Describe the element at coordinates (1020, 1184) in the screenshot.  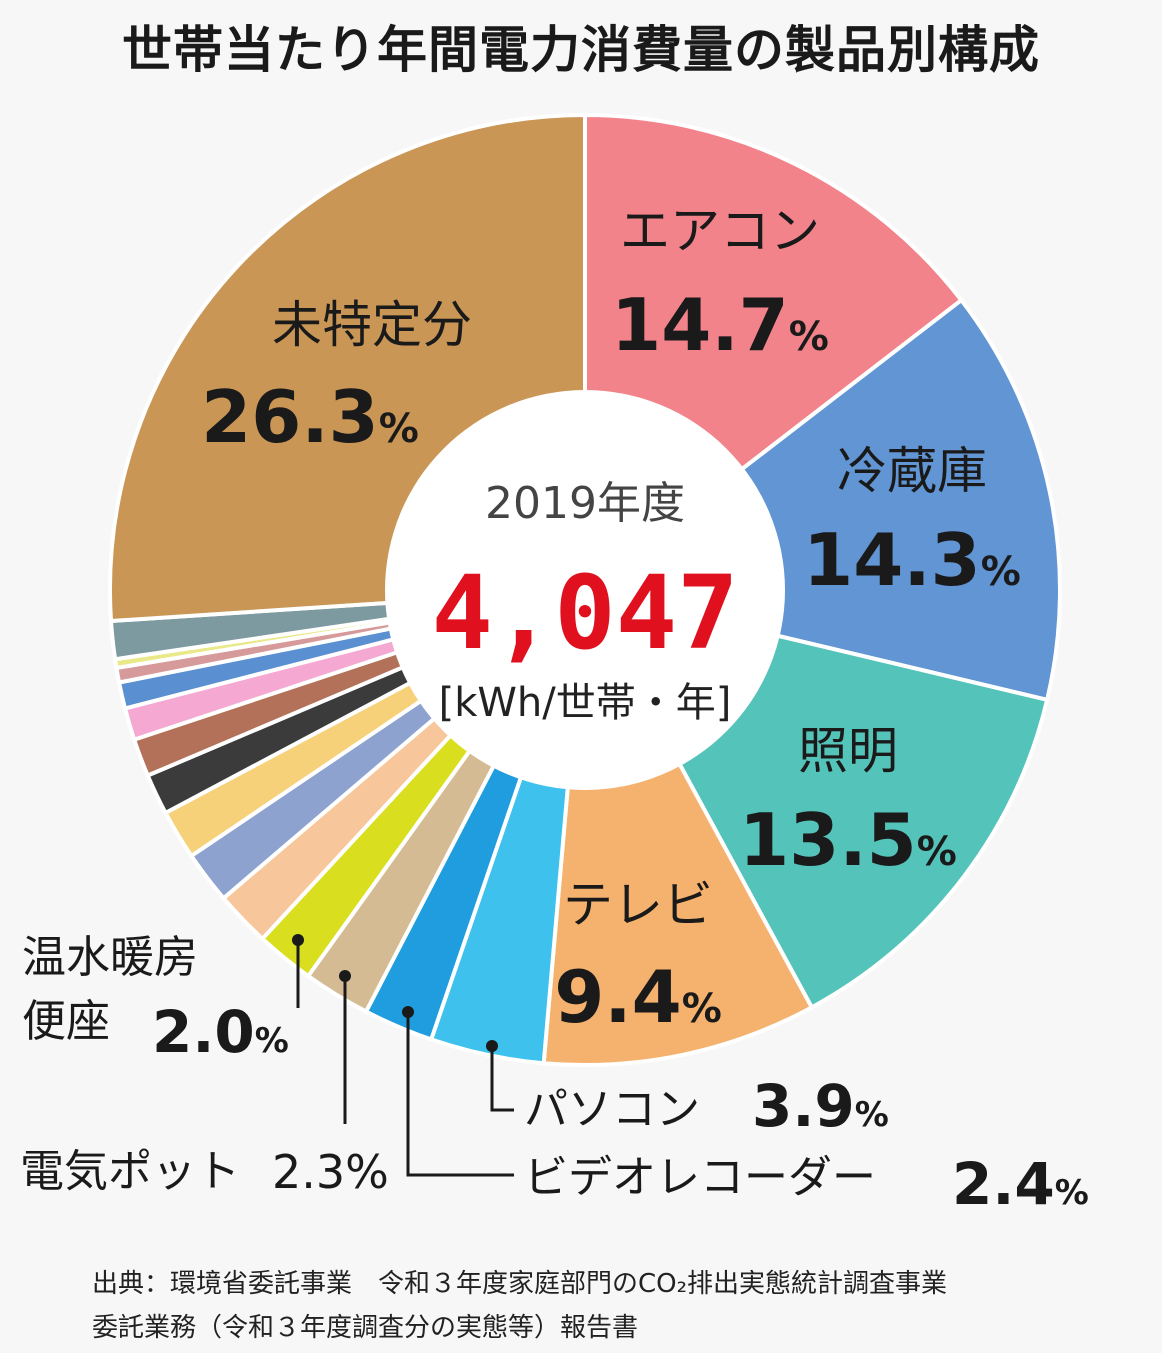
I see `pct-recorder: 2.4%` at that location.